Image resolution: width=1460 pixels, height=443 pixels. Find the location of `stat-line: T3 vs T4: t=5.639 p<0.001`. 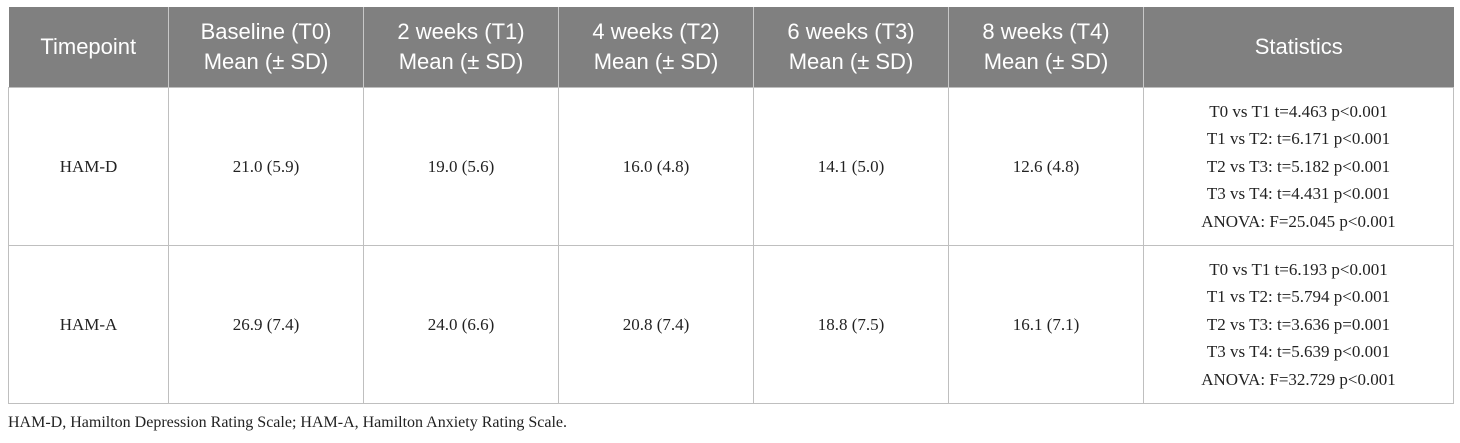

stat-line: T3 vs T4: t=5.639 p<0.001 is located at coordinates (1298, 352).